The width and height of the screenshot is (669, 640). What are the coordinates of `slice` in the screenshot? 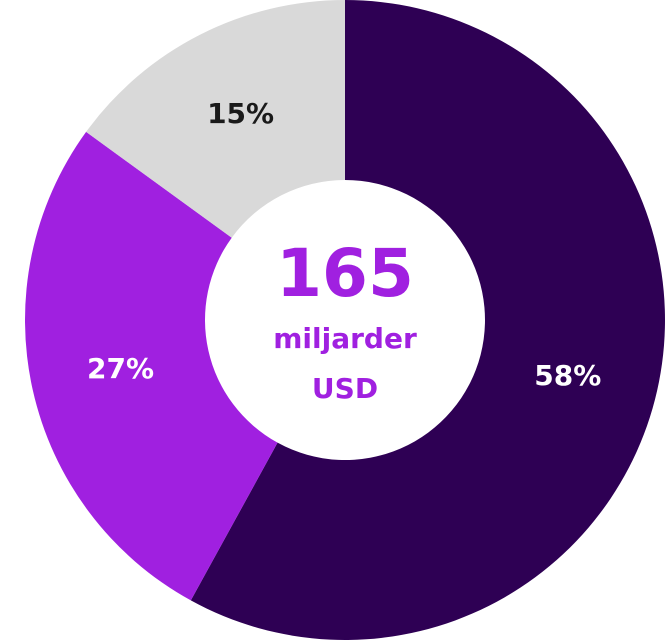 It's located at (215, 119).